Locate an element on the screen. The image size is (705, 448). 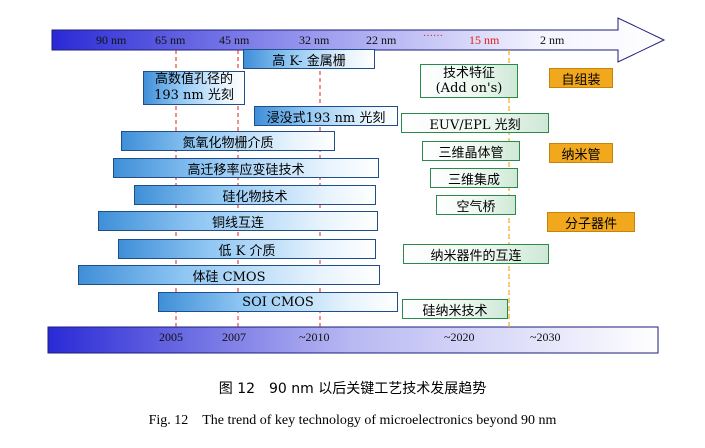
tech-label: 硅化物技术 is located at coordinates (255, 197).